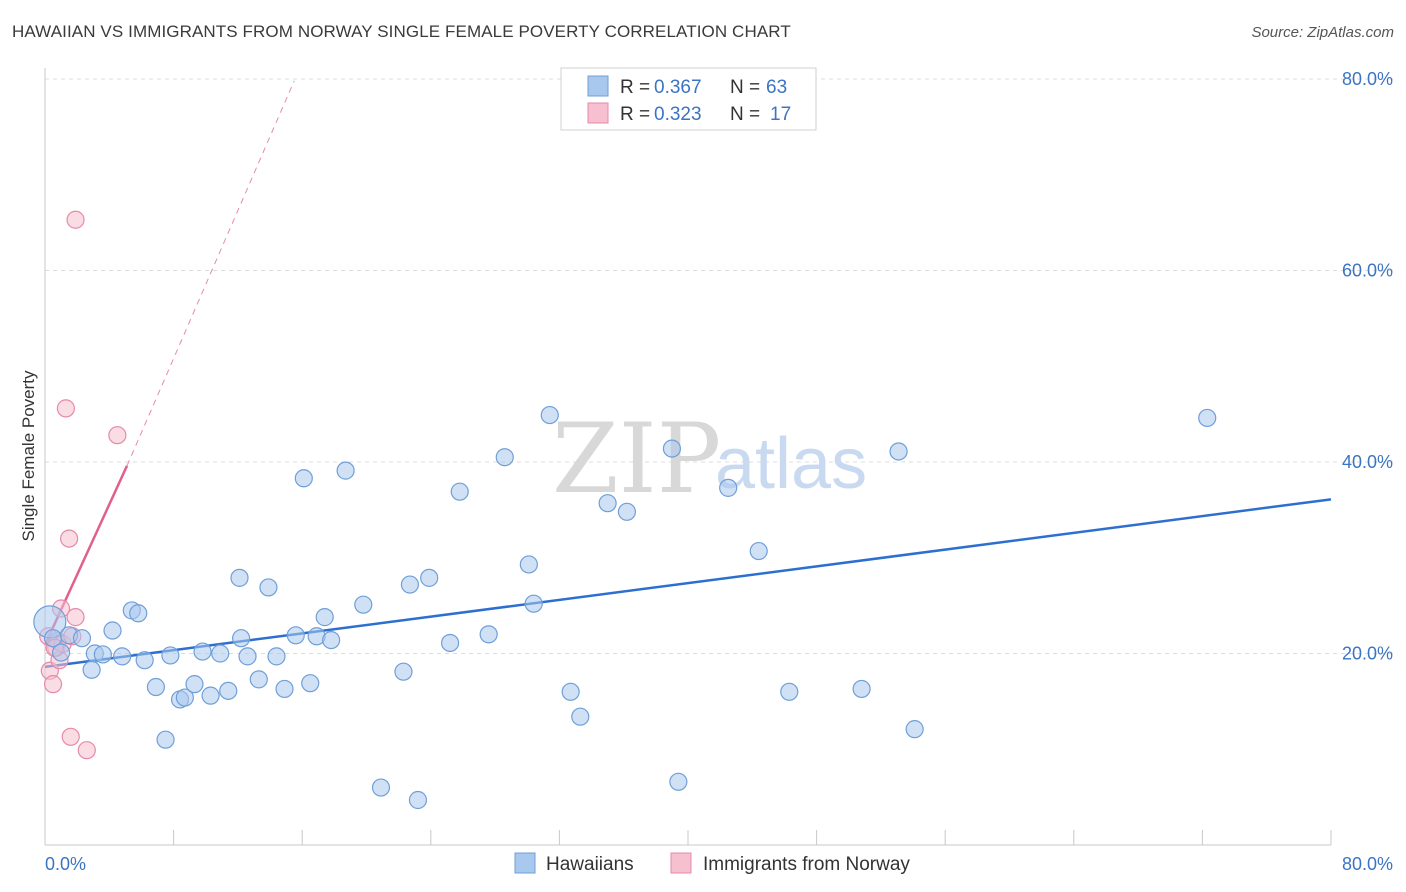 The height and width of the screenshot is (892, 1406). I want to click on legend-label-hawaiians: Hawaiians, so click(590, 864).